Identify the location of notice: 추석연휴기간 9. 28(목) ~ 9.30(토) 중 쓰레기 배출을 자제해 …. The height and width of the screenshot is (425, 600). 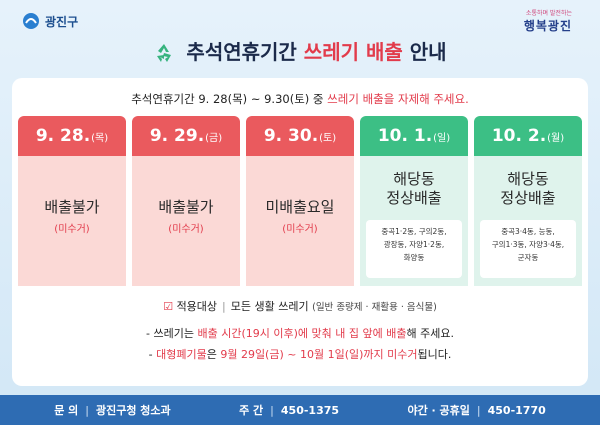
(300, 99).